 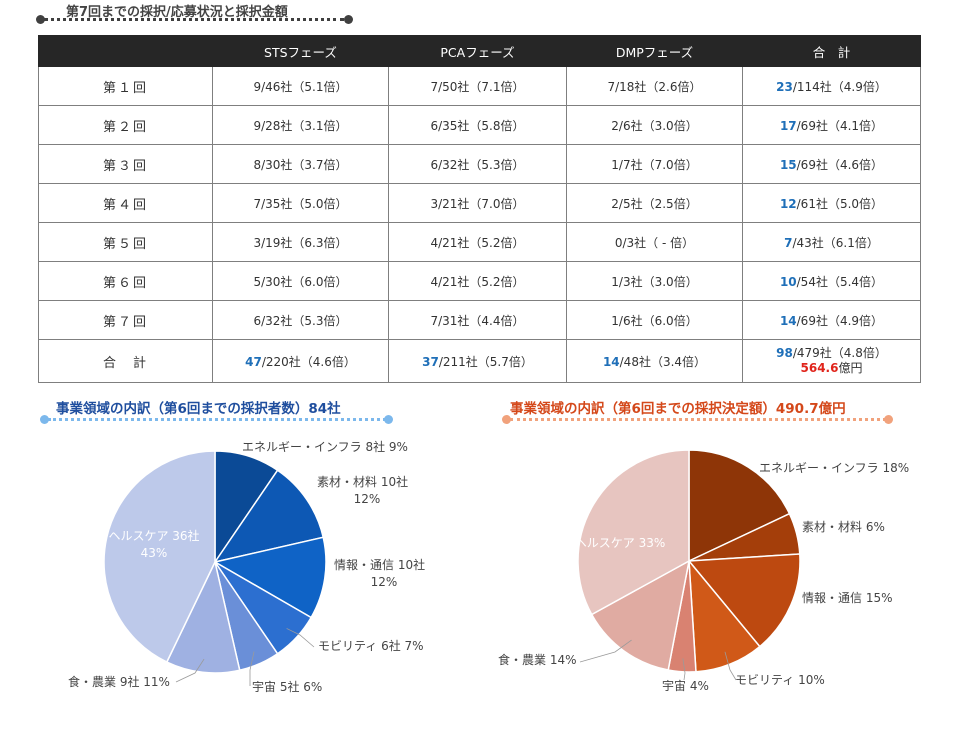 I want to click on total-pca: 37/211社（5.7倍）, so click(x=477, y=361).